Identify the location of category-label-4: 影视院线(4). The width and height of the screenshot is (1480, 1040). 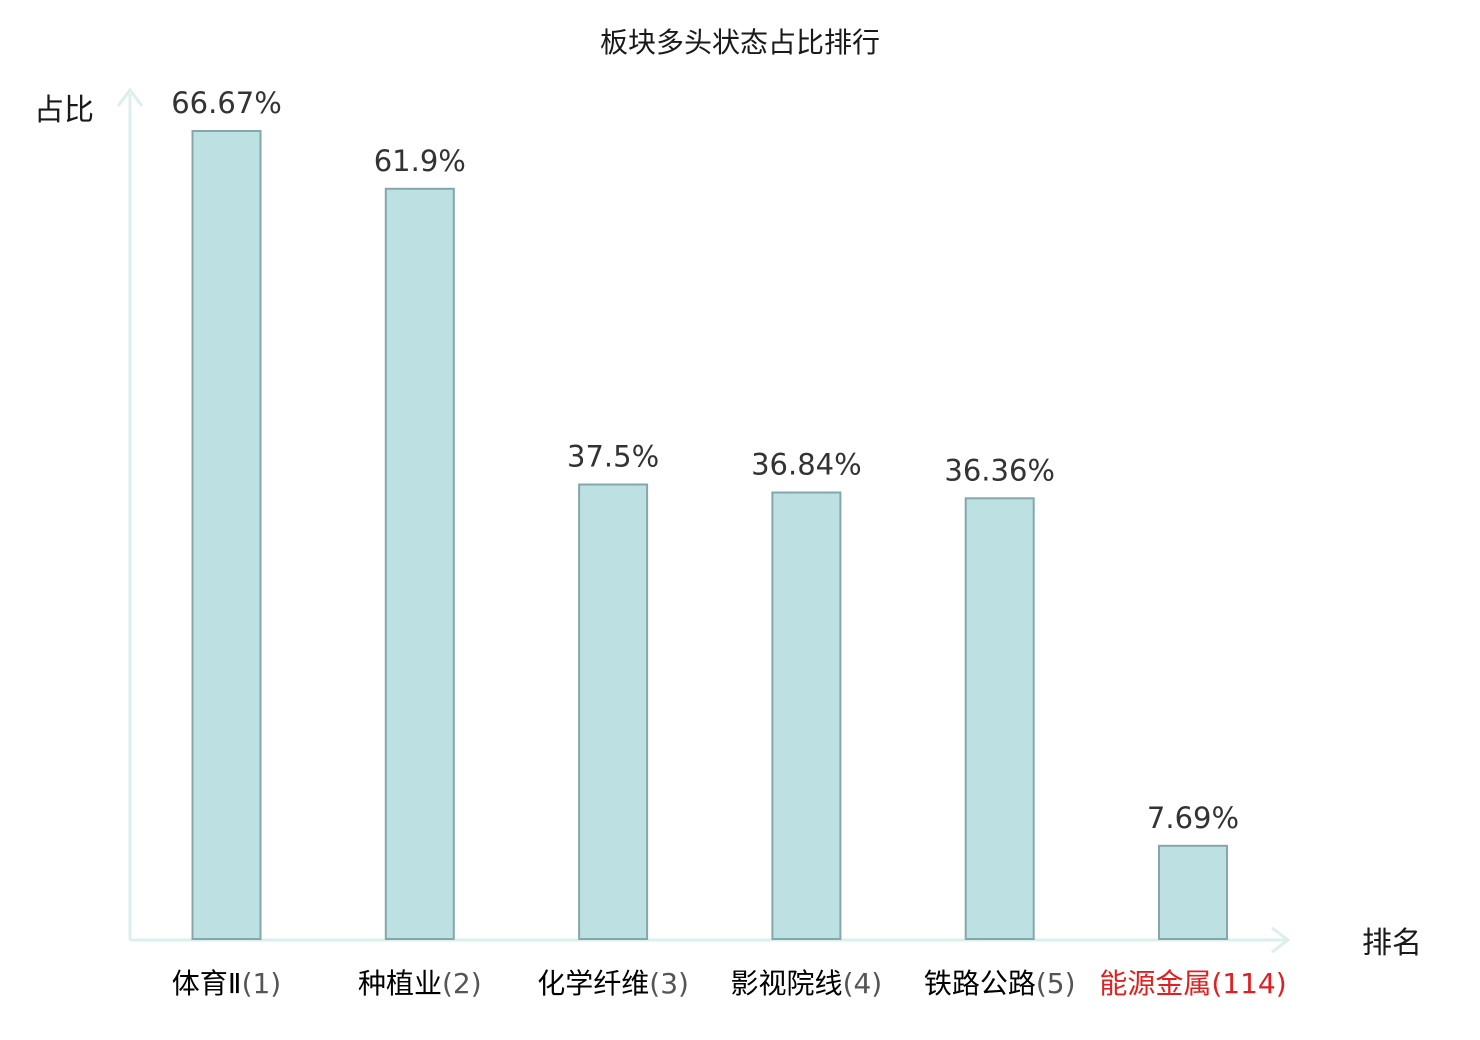
(807, 983).